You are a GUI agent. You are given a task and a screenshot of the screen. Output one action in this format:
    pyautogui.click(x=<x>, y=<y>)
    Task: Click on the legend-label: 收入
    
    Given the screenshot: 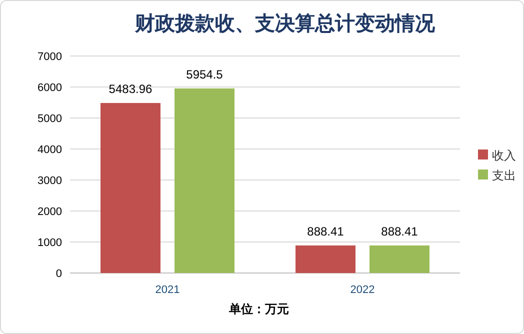 What is the action you would take?
    pyautogui.click(x=504, y=155)
    